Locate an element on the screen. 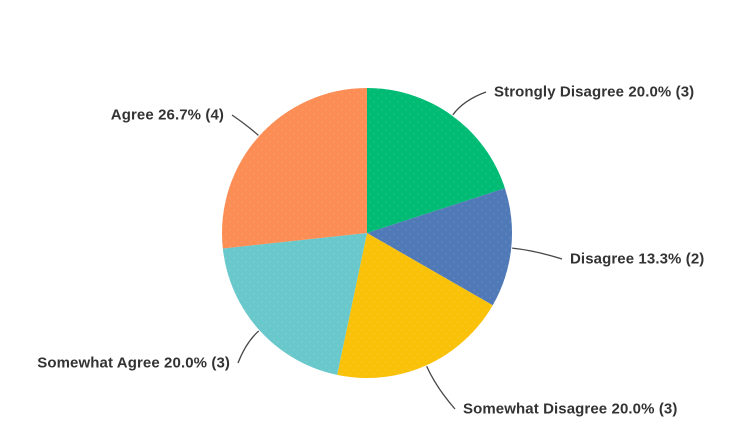  leader-line-strongly-disagree is located at coordinates (469, 103).